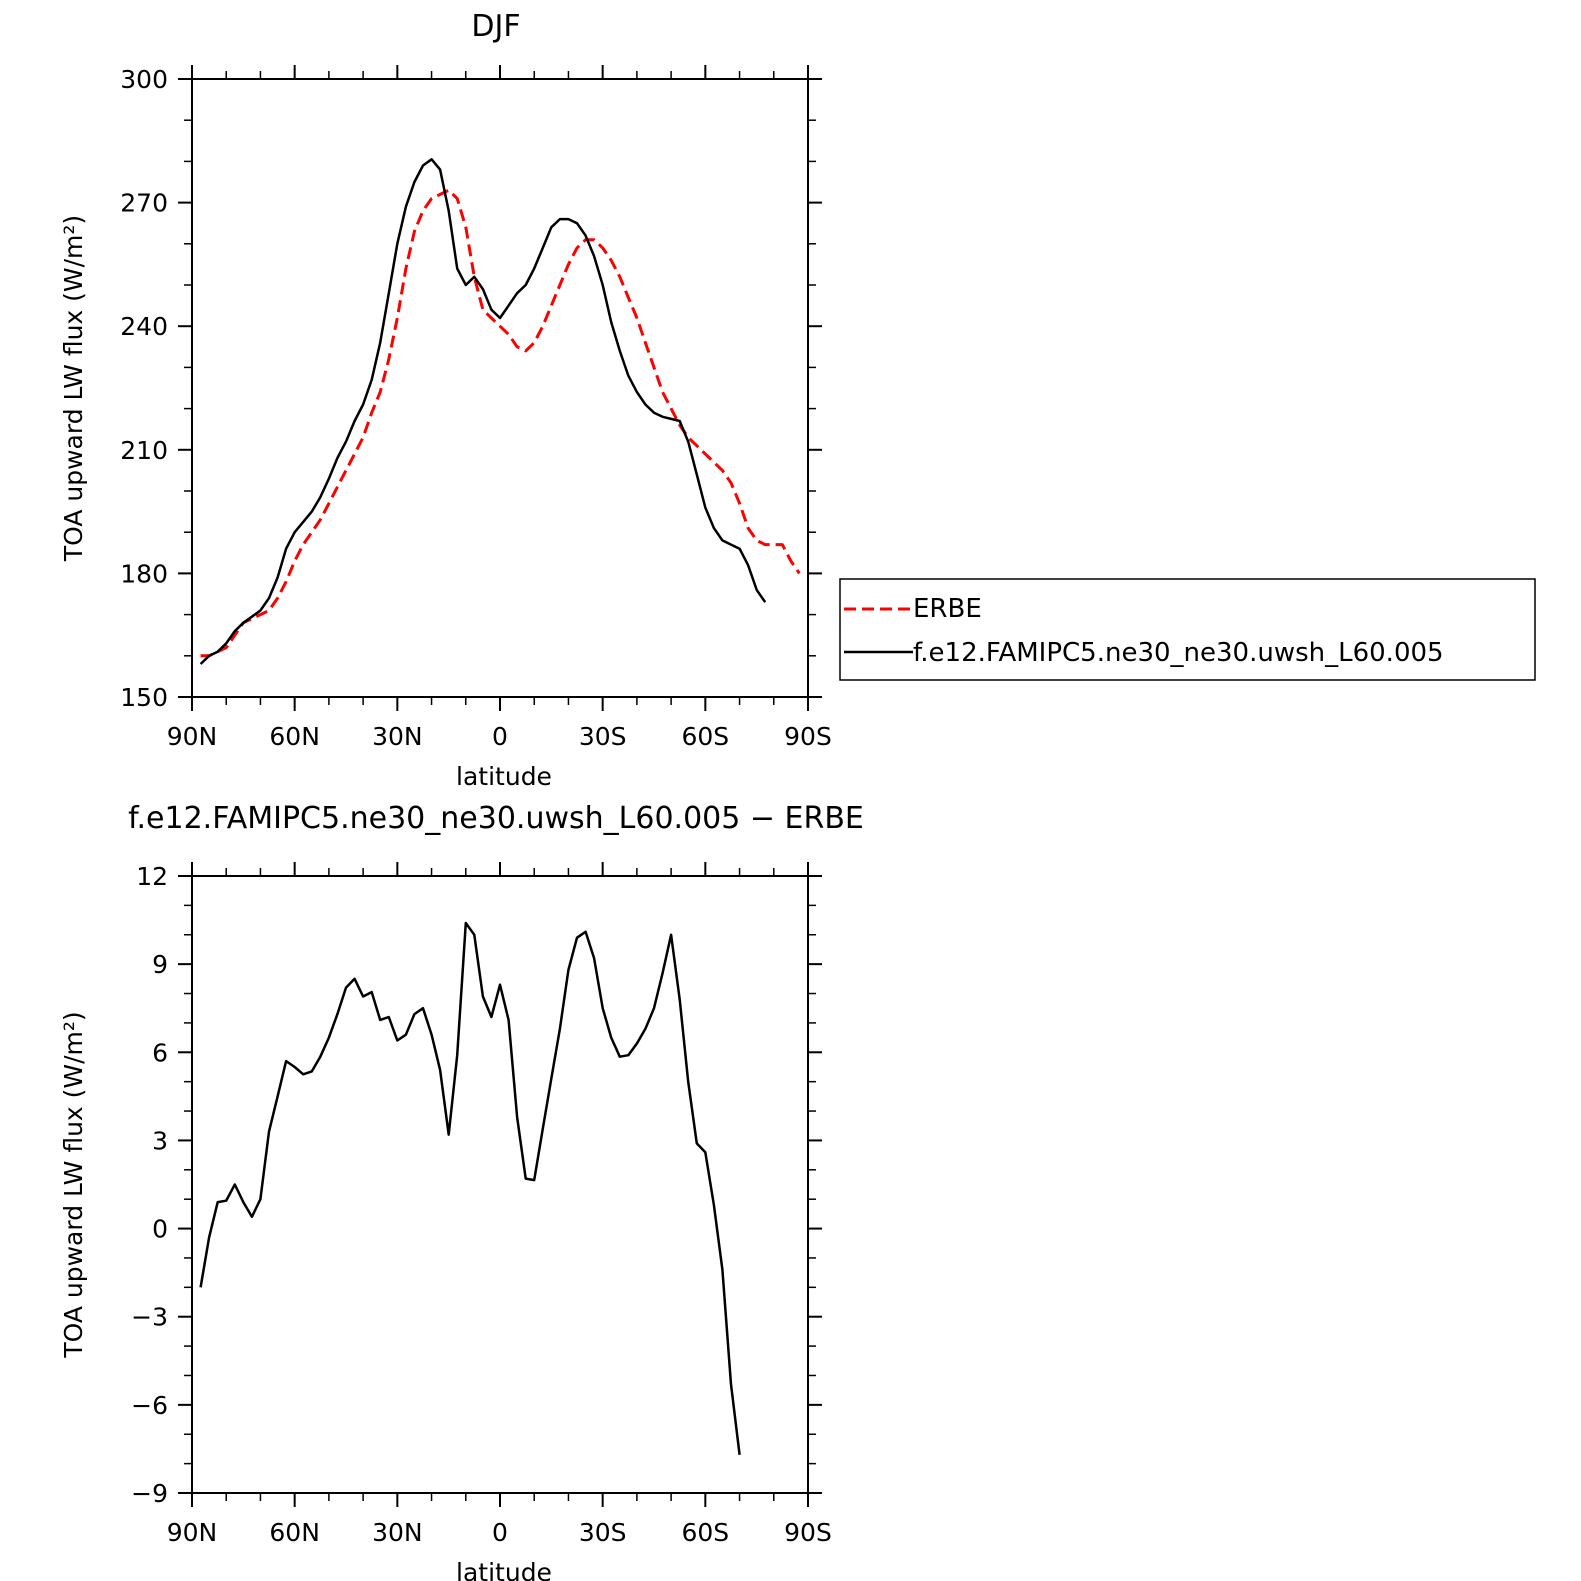 Image resolution: width=1581 pixels, height=1581 pixels. I want to click on y-tick-label: 9, so click(160, 964).